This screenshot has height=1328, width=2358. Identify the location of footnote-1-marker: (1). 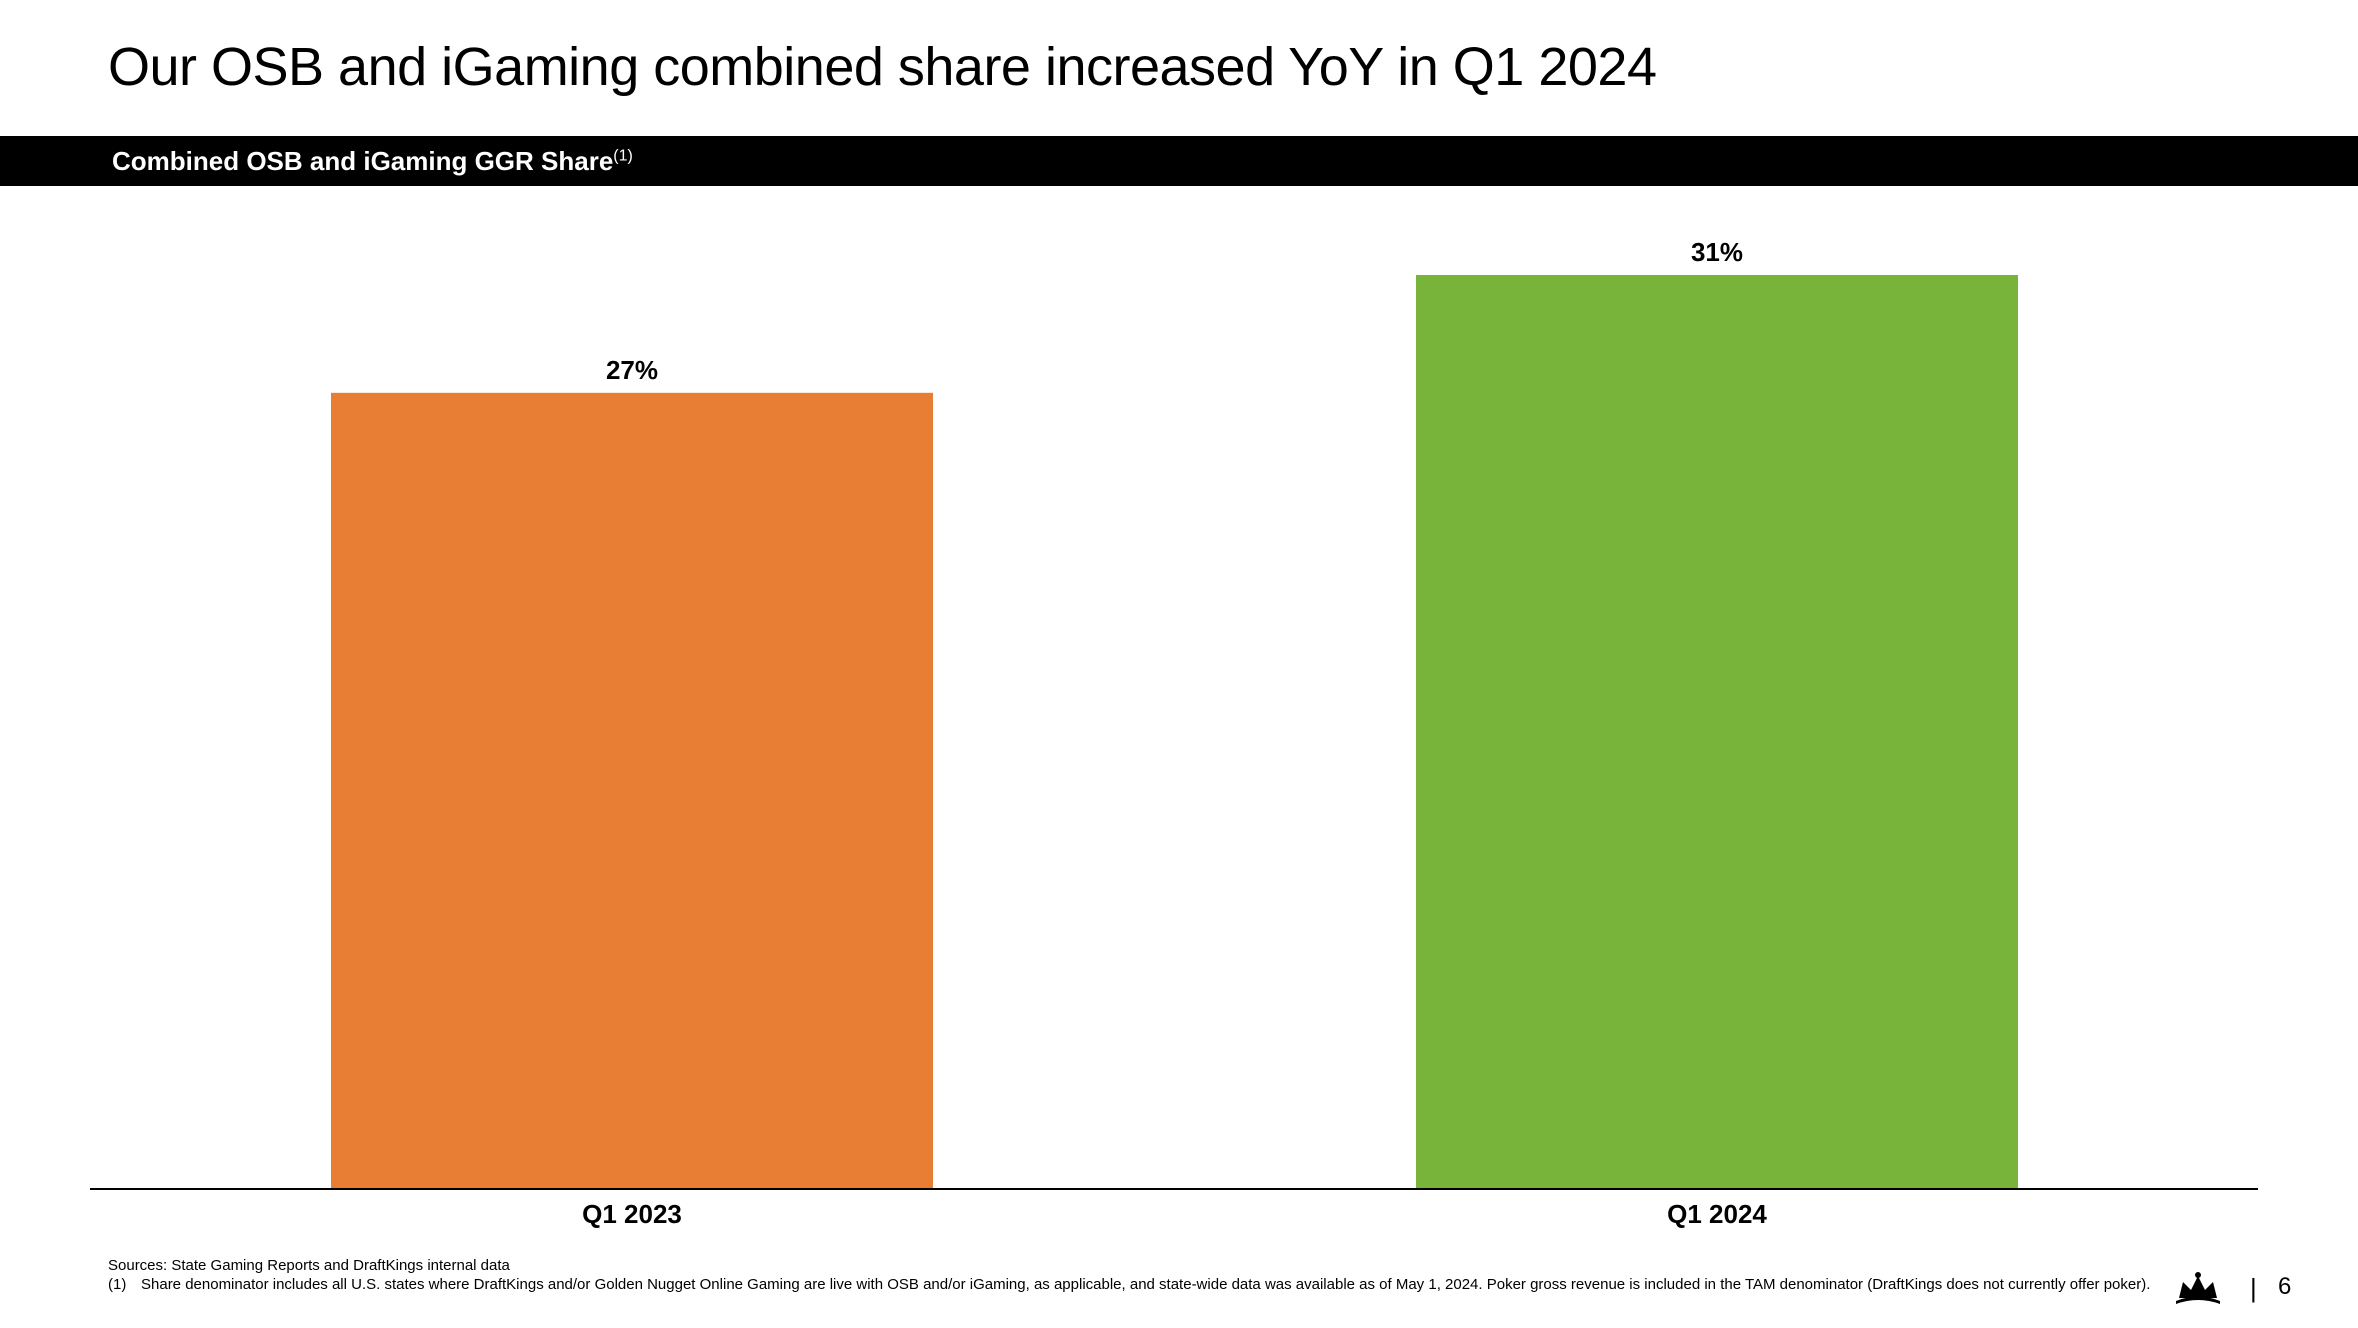
(117, 1284).